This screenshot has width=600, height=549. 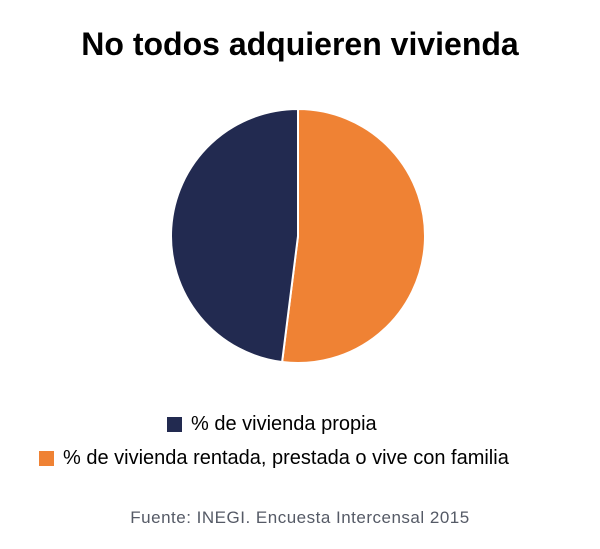 I want to click on legend-swatch-rentada, so click(x=46, y=458).